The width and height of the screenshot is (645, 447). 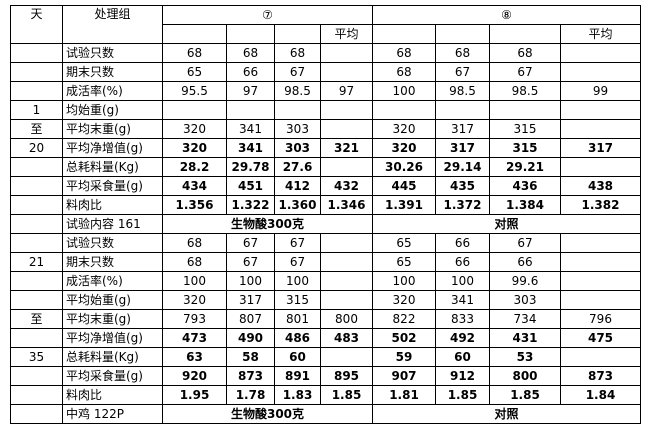 I want to click on data-cell: 29.14, so click(x=462, y=167).